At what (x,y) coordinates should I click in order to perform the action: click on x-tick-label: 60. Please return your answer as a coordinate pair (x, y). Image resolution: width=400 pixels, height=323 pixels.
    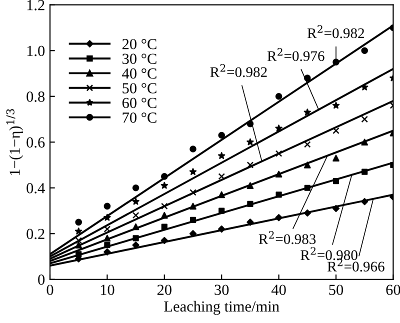
    Looking at the image, I should click on (393, 290).